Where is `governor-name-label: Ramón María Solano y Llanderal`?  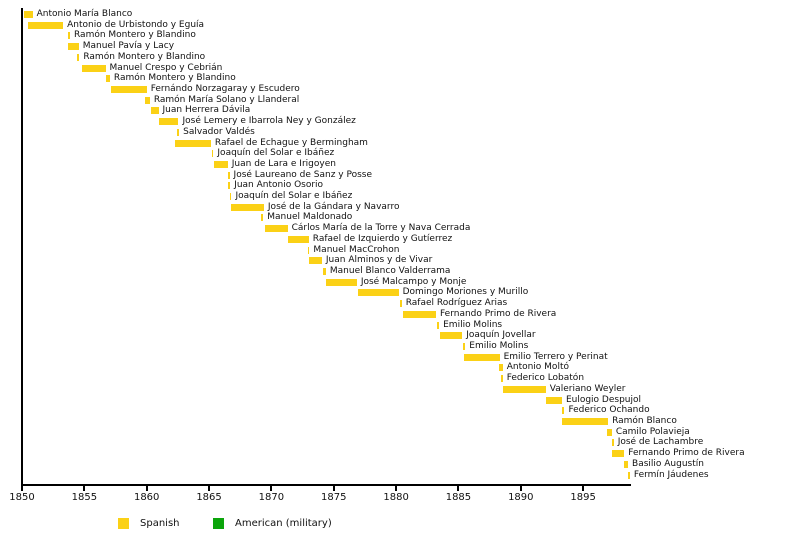
governor-name-label: Ramón María Solano y Llanderal is located at coordinates (226, 99).